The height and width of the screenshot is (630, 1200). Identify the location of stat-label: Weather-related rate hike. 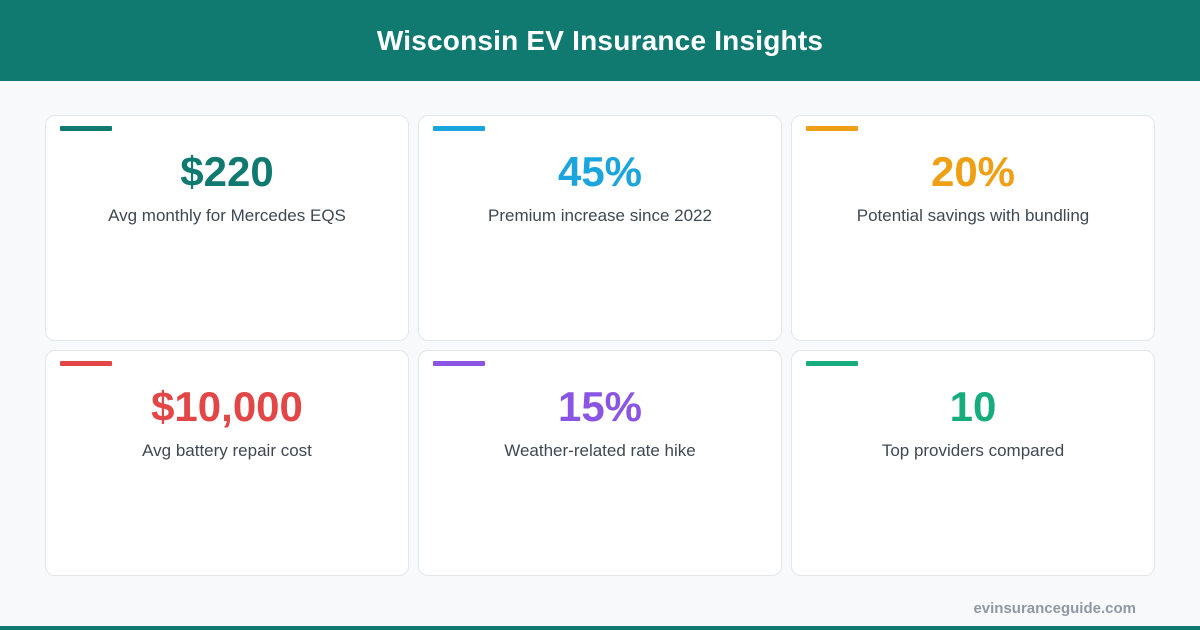
(600, 450).